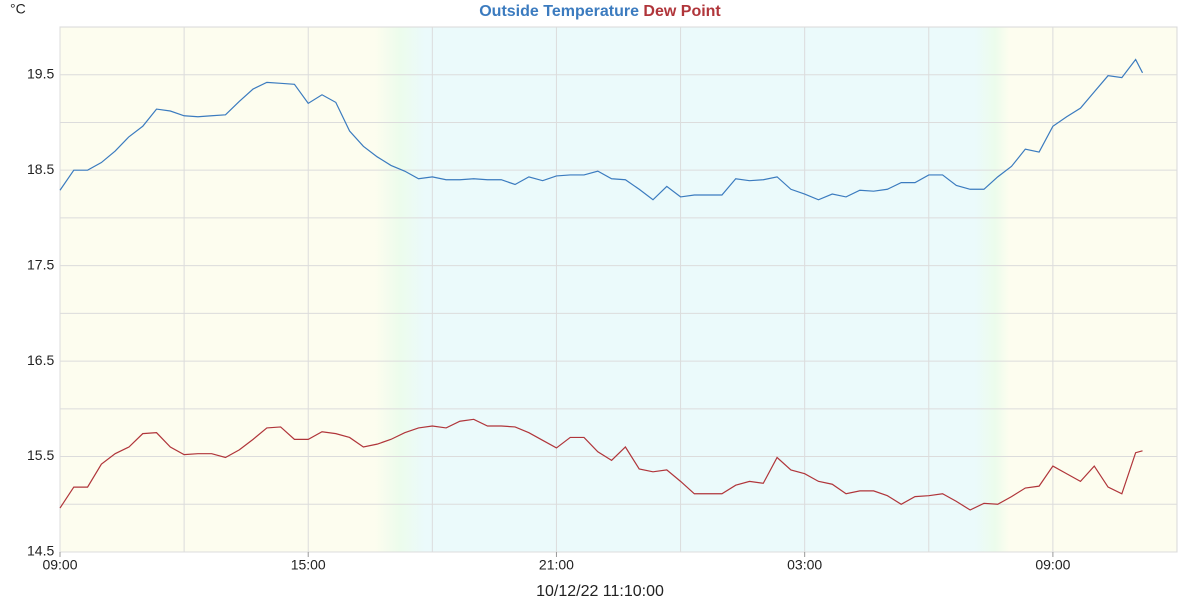 The width and height of the screenshot is (1200, 600). Describe the element at coordinates (559, 11) in the screenshot. I see `legend-entry: Outside Temperature` at that location.